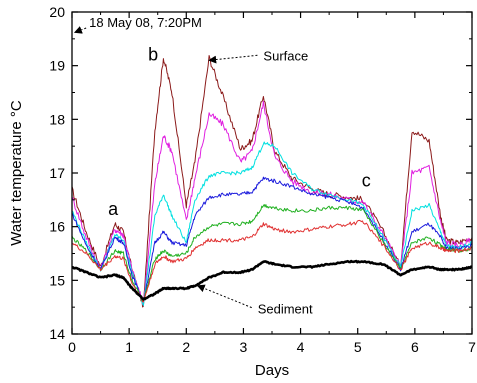 Image resolution: width=477 pixels, height=383 pixels. What do you see at coordinates (186, 347) in the screenshot?
I see `x-tick-label-2: 2` at bounding box center [186, 347].